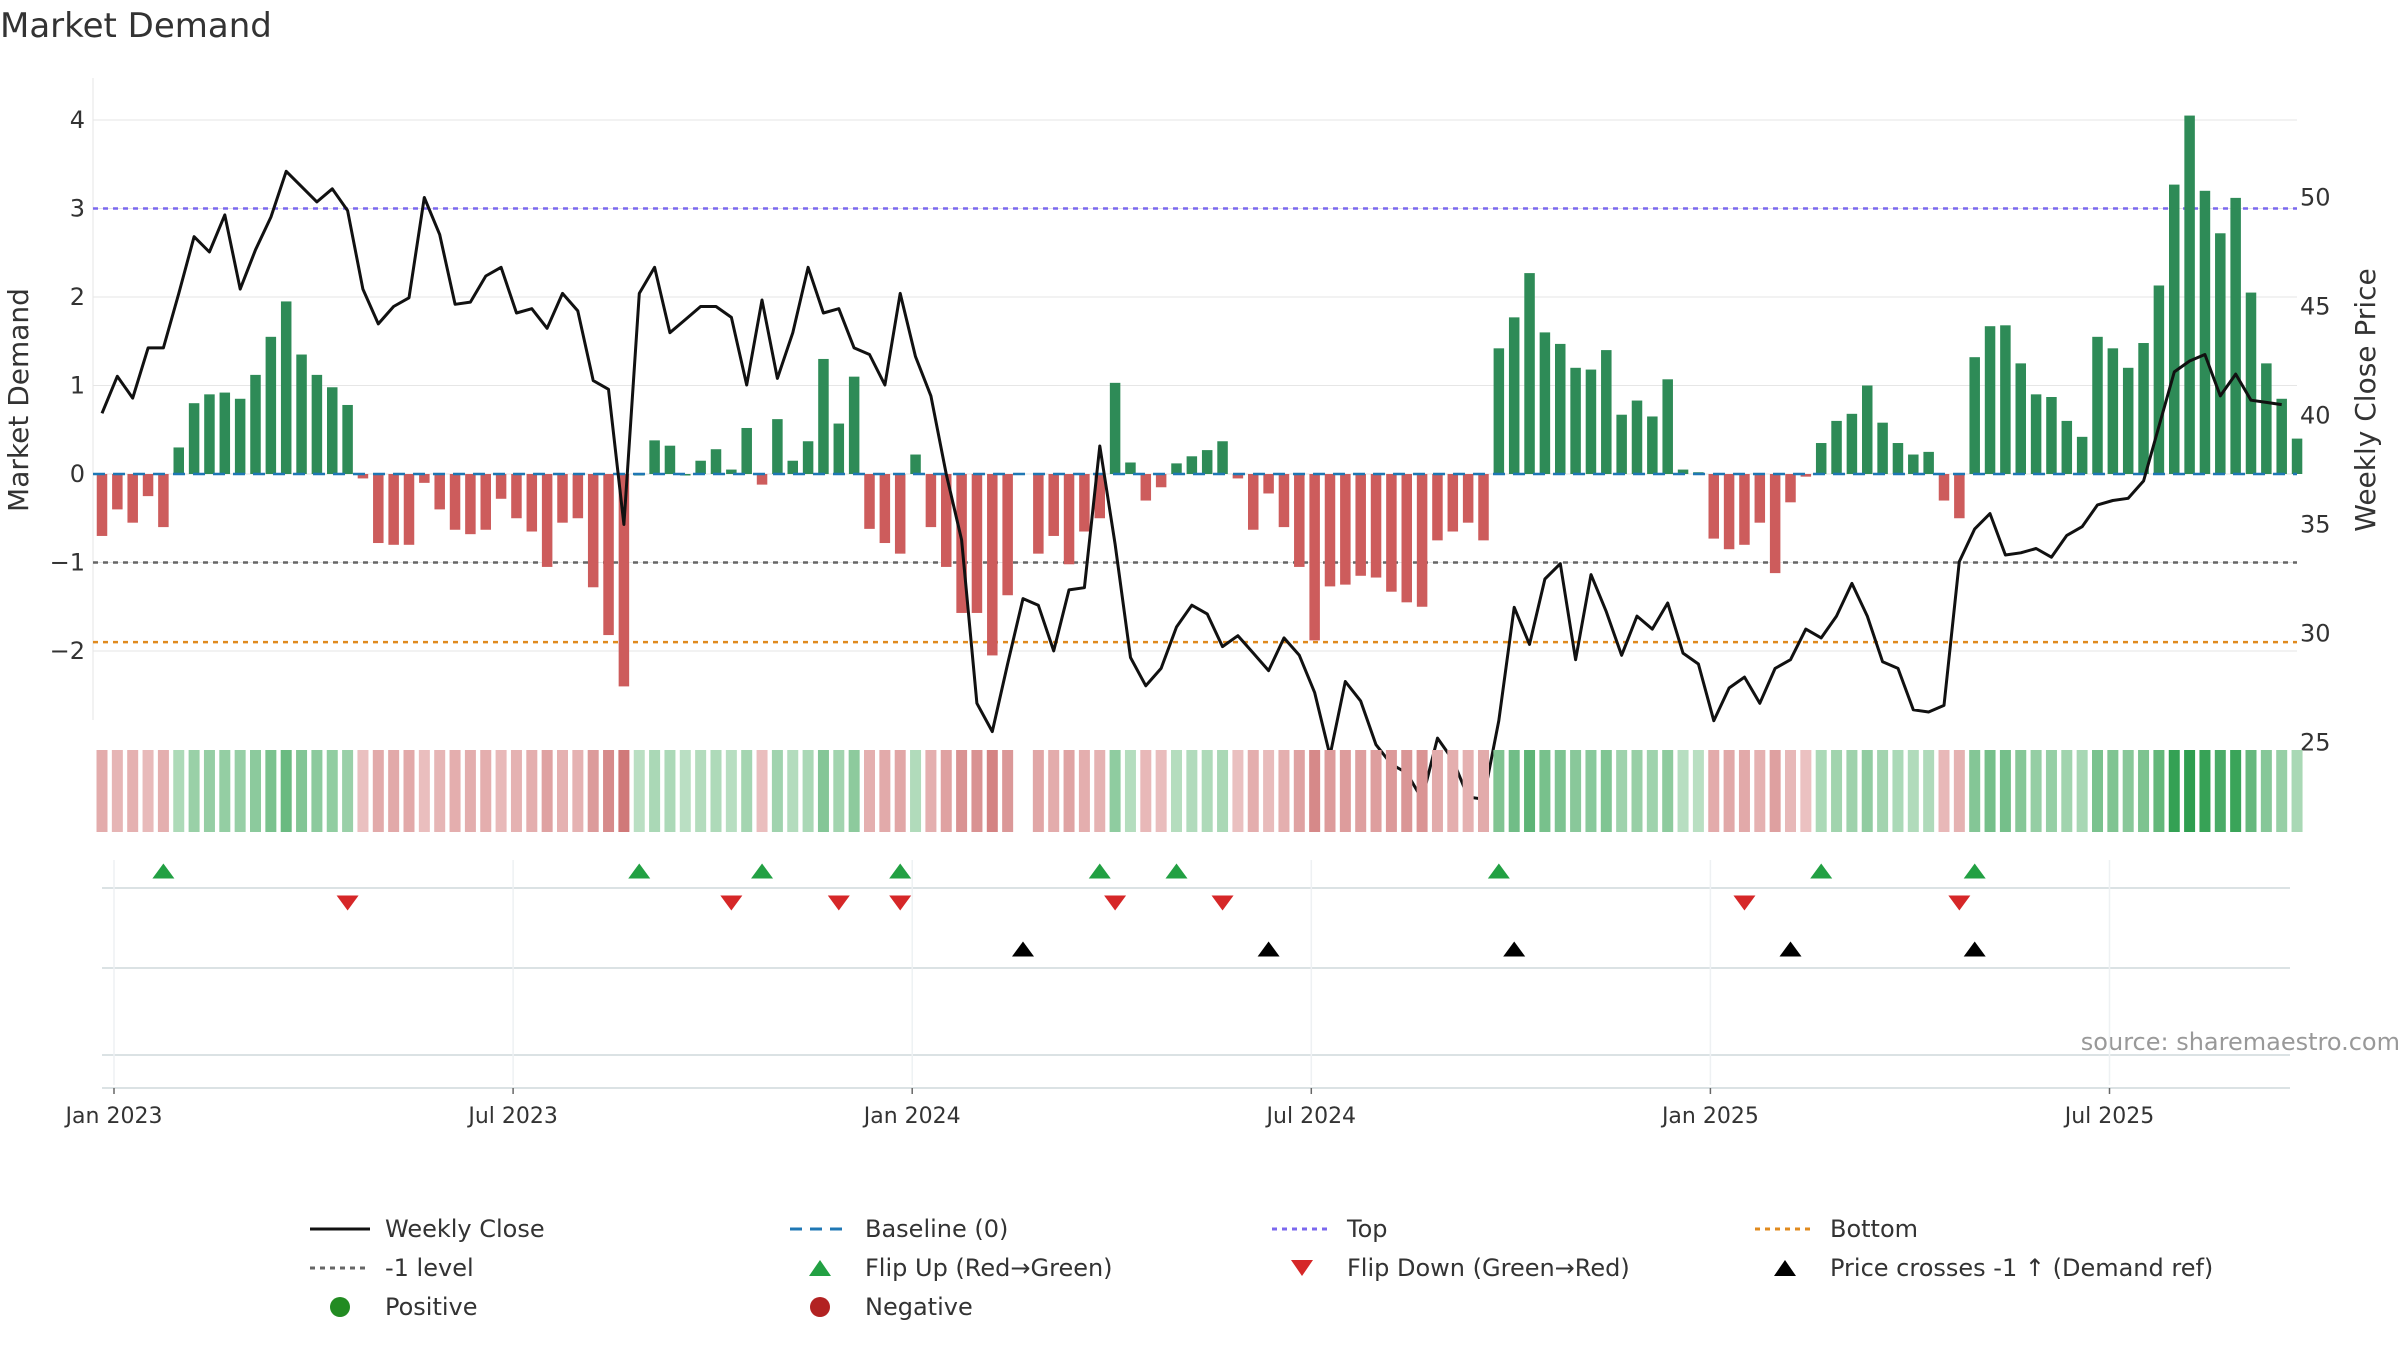 This screenshot has width=2400, height=1350. Describe the element at coordinates (919, 1307) in the screenshot. I see `legend-label: Negative` at that location.